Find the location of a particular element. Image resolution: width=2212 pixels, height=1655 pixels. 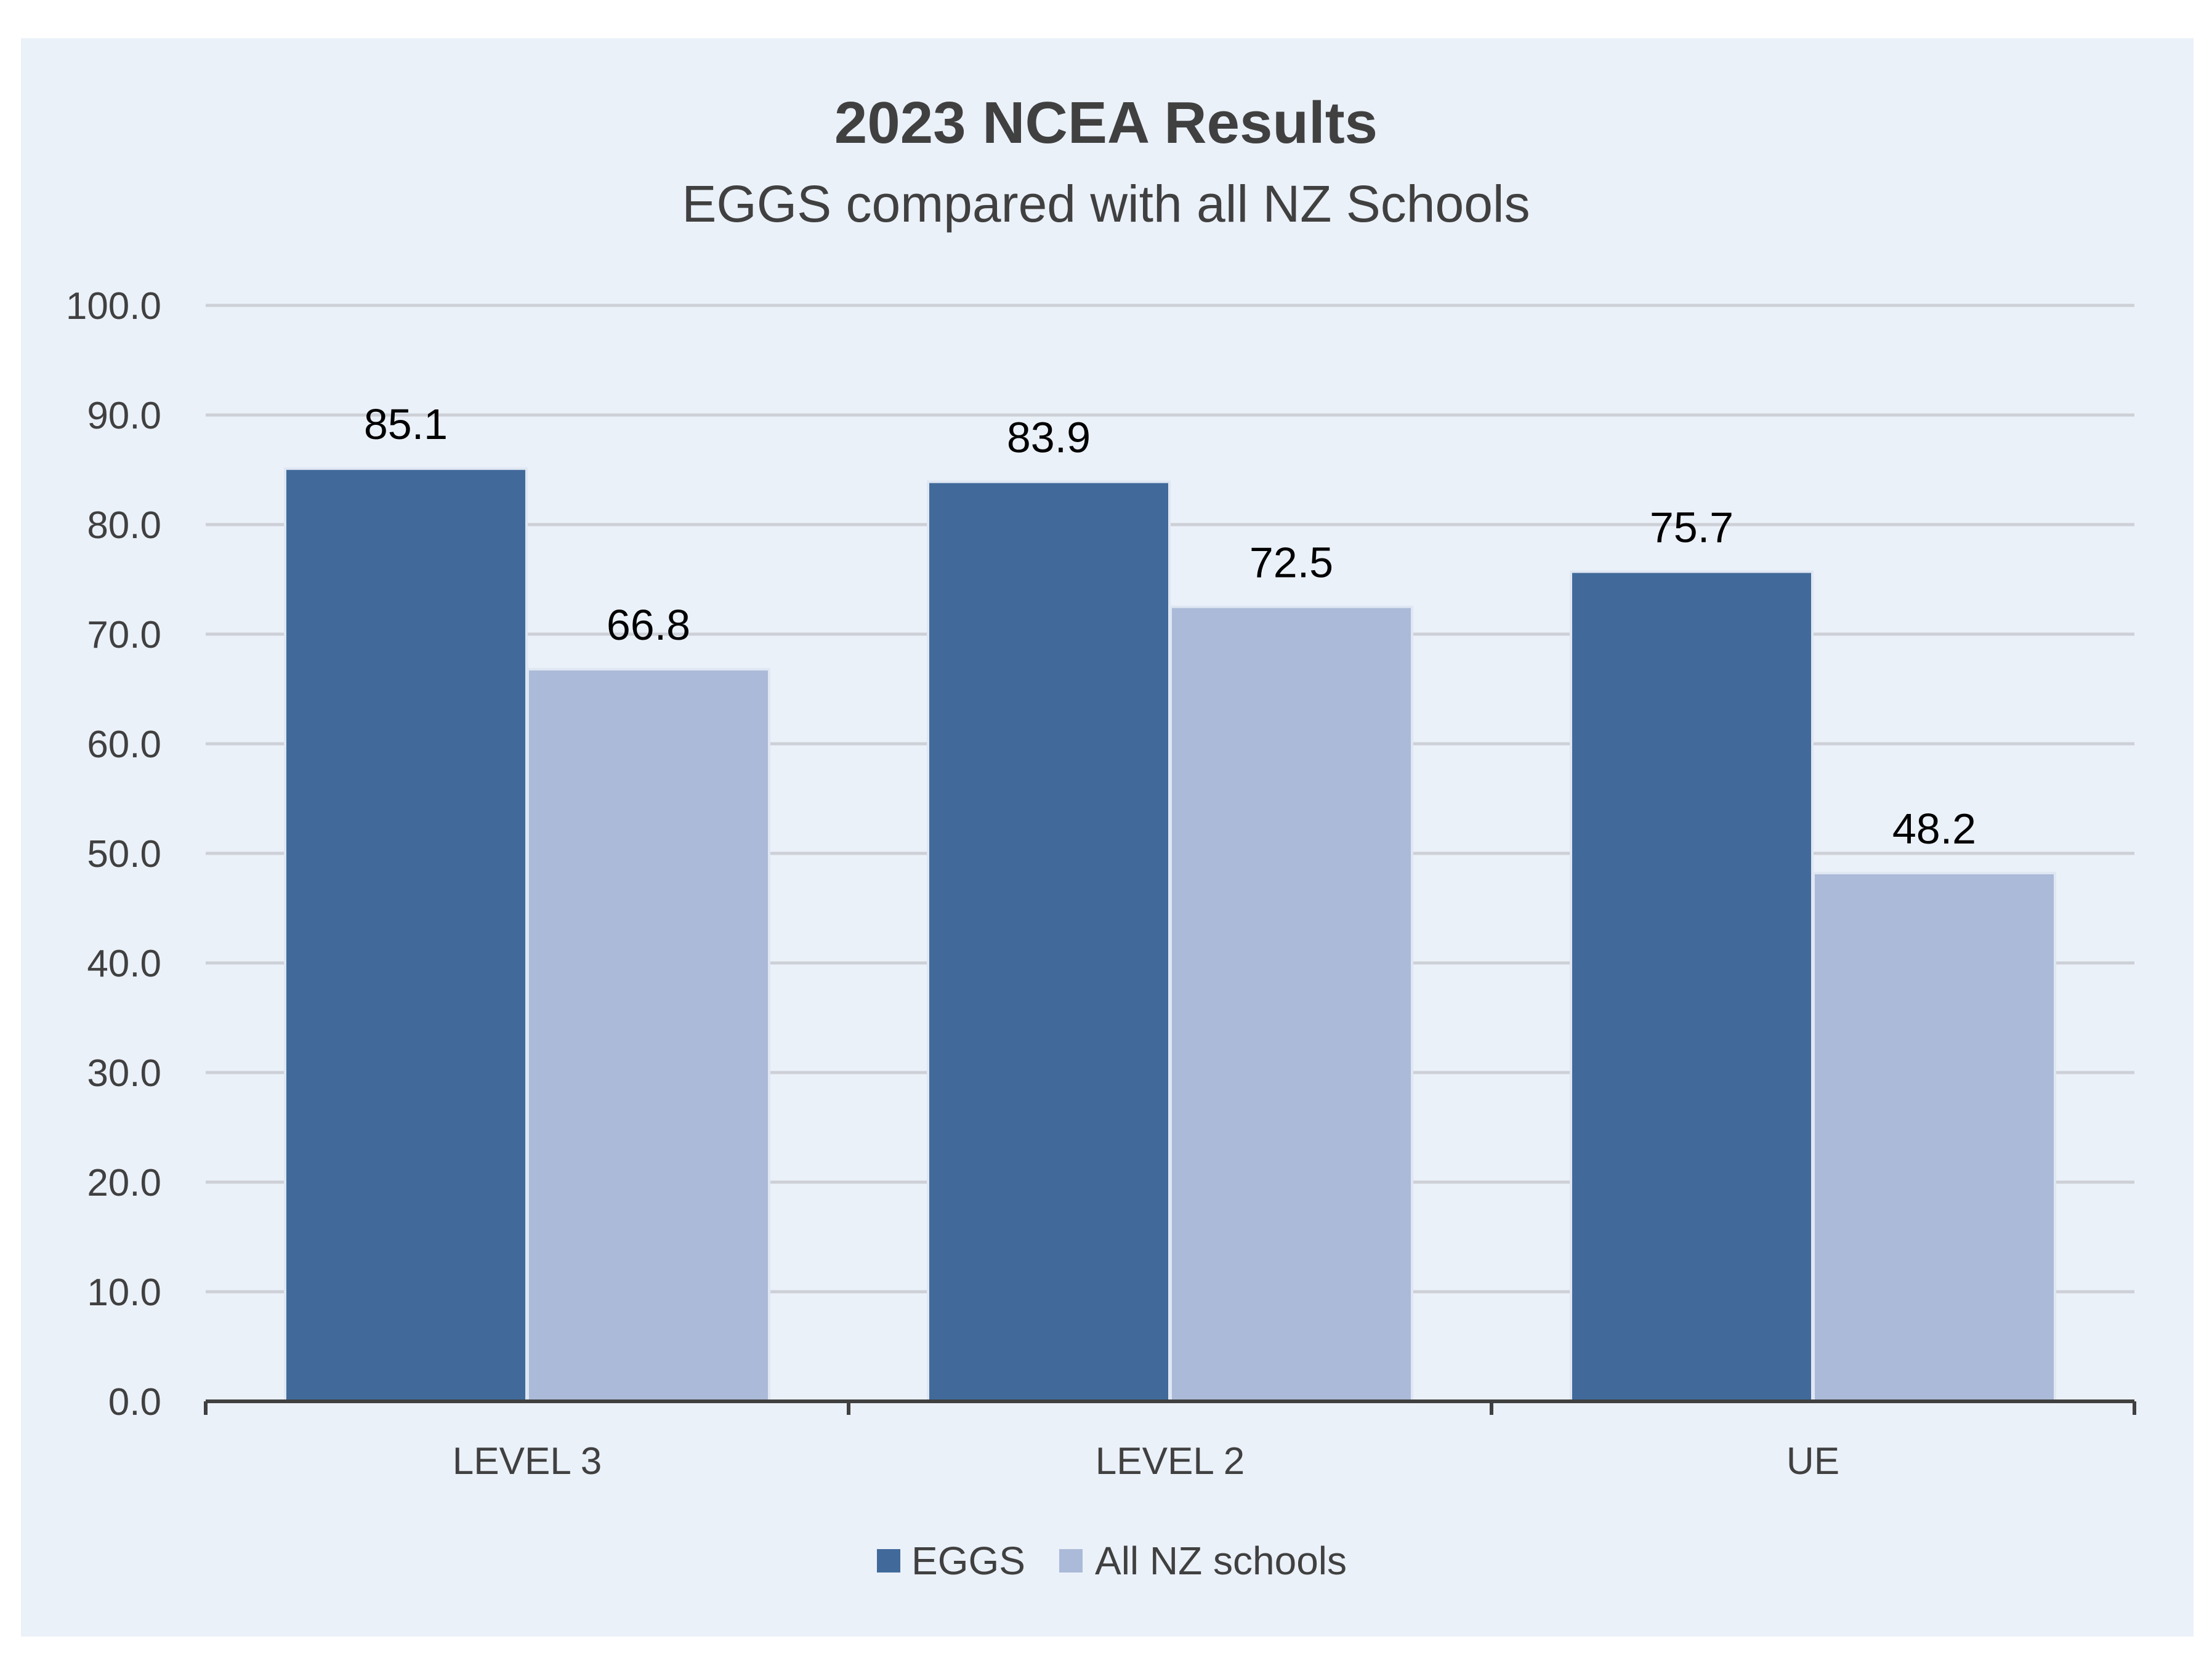

x-axis-tick-labels: LEVEL 3 LEVEL 2 UE is located at coordinates (1146, 1461).